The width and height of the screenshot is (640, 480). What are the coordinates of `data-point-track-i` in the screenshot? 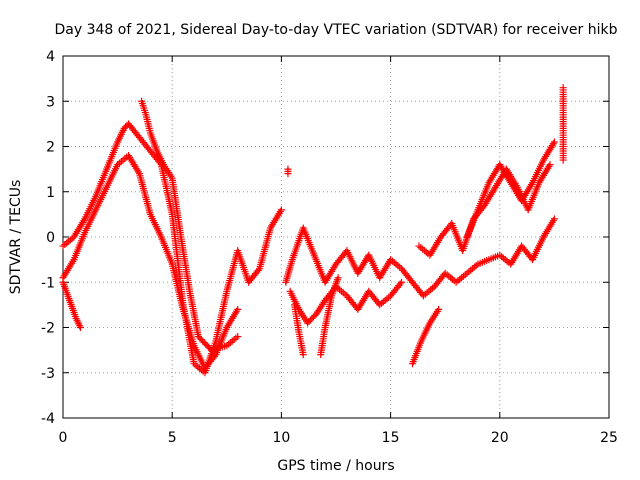 It's located at (554, 219).